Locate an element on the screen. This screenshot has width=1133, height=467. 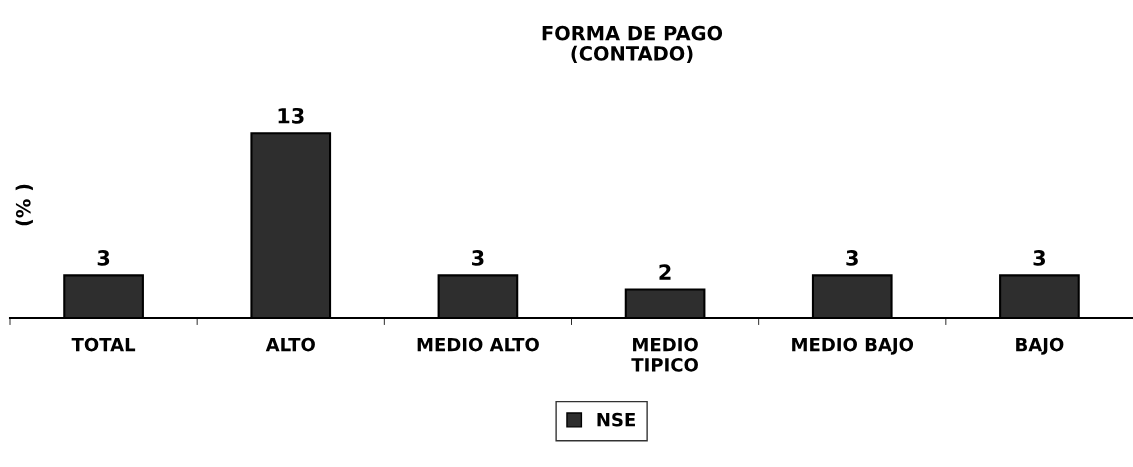
x-tick-label: ALTO is located at coordinates (290, 344).